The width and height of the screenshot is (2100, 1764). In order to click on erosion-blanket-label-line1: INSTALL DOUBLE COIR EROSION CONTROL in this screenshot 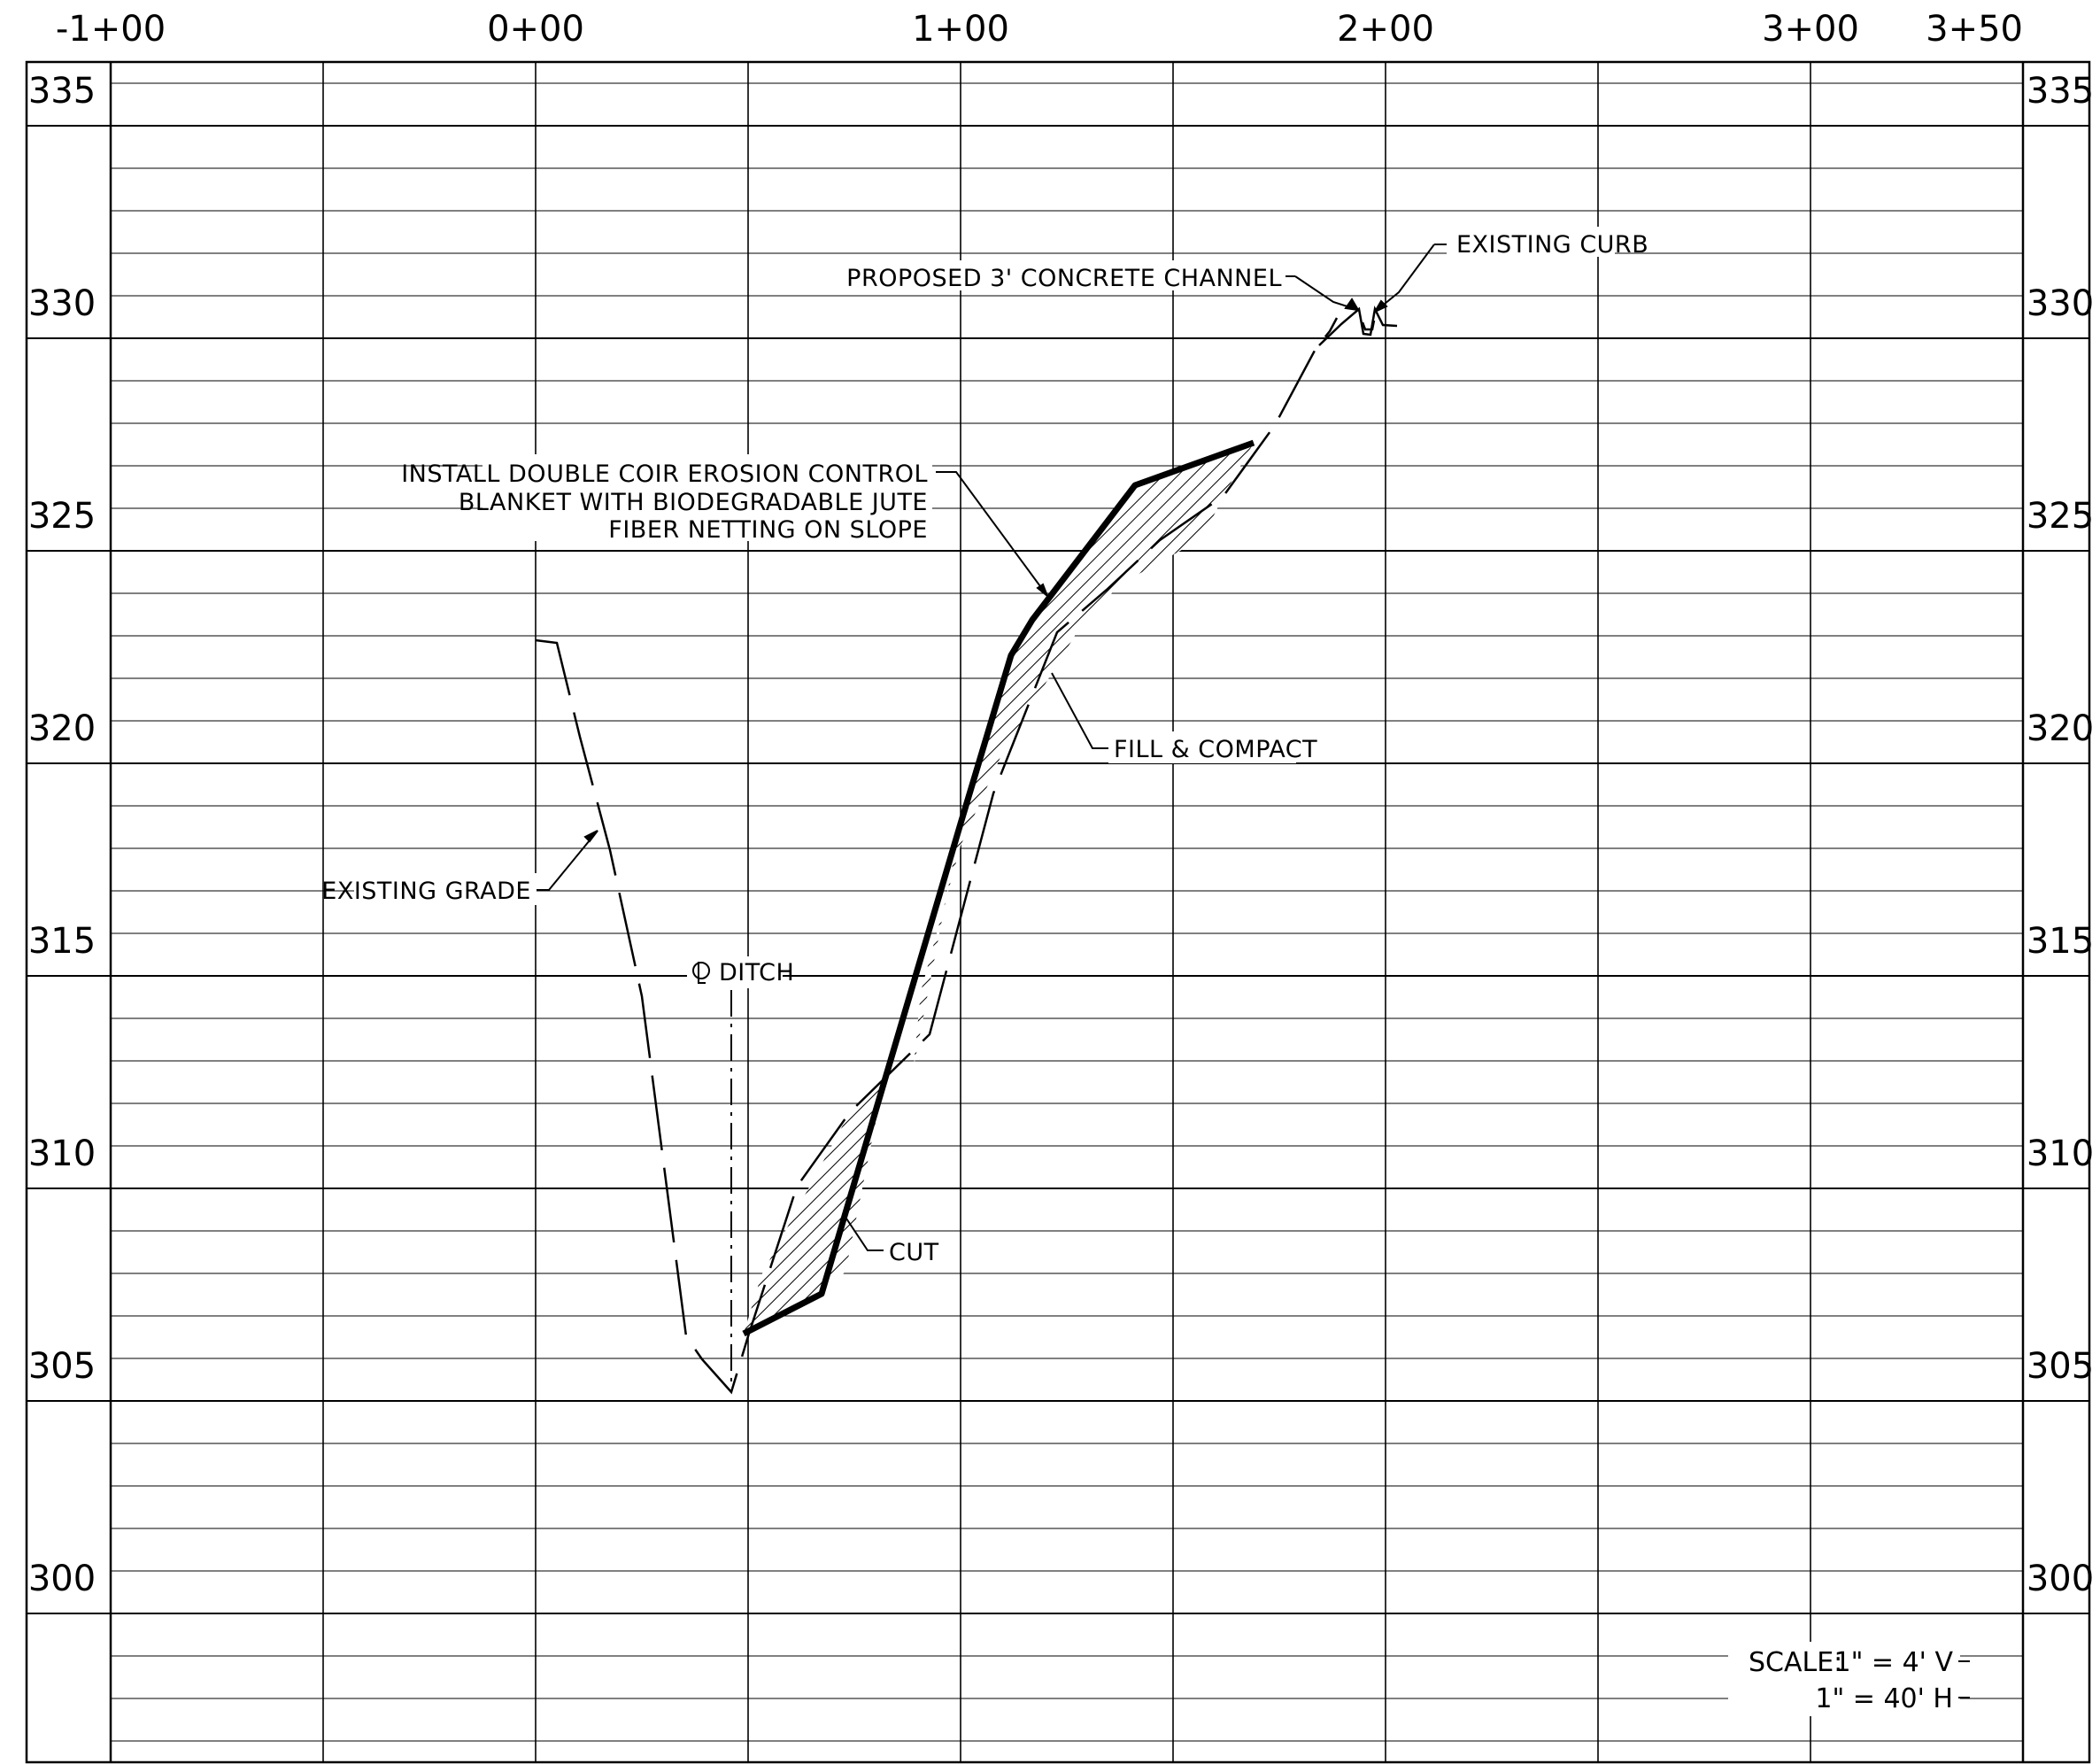, I will do `click(664, 474)`.